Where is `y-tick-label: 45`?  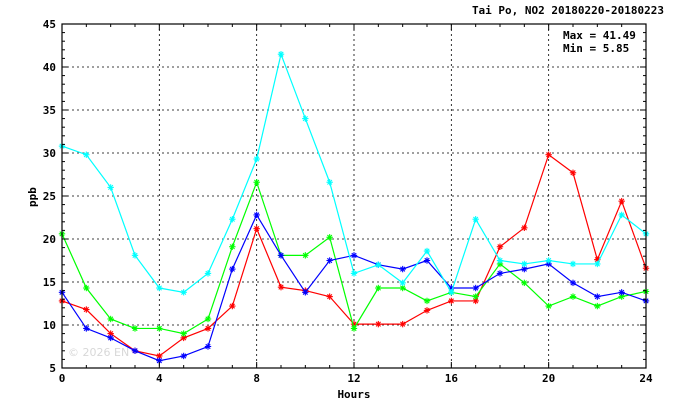
y-tick-label: 45 is located at coordinates (49, 24).